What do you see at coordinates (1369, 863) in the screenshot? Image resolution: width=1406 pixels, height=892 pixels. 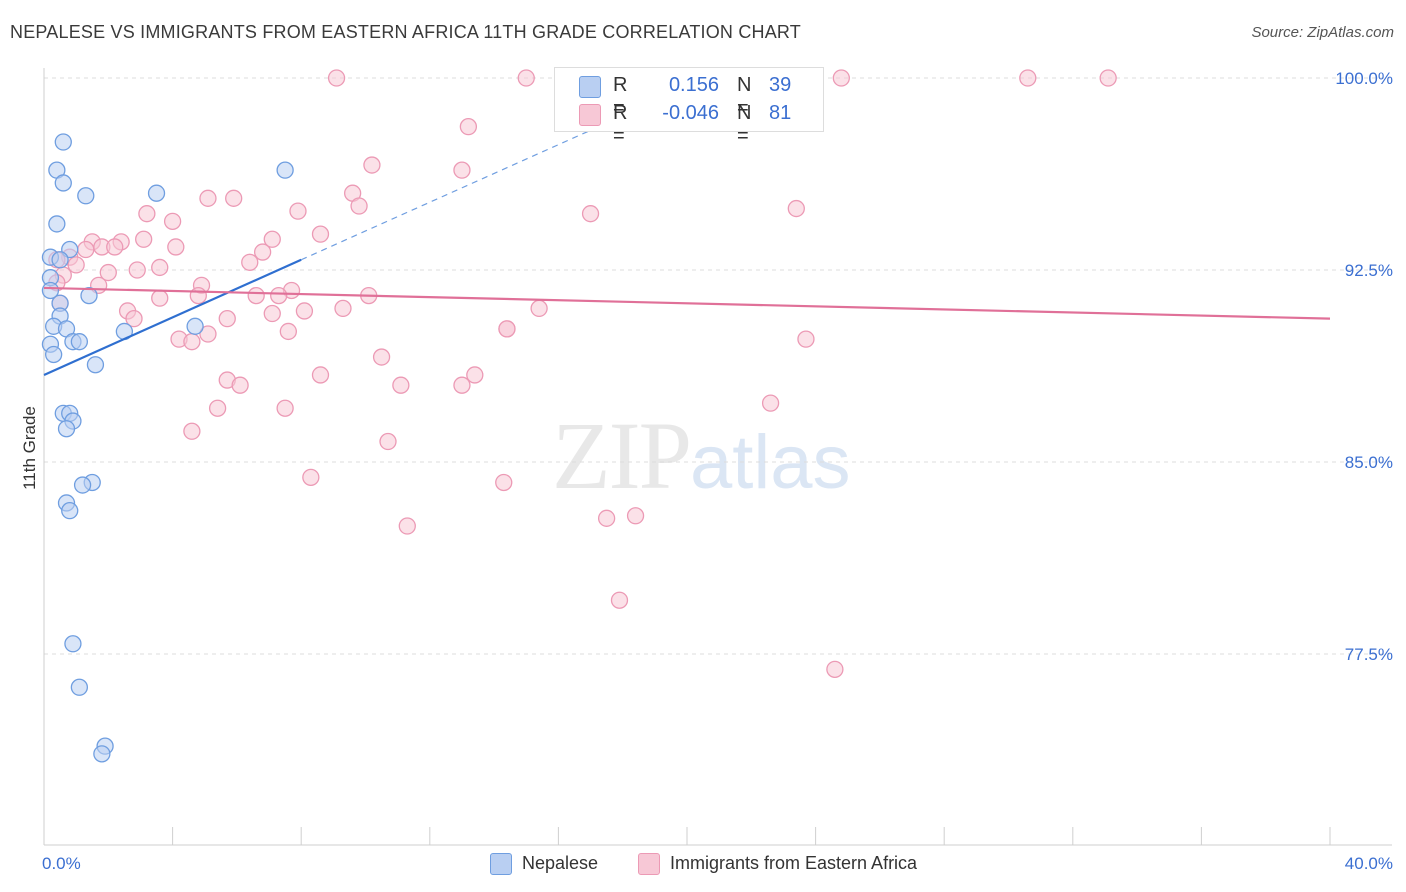 I see `x-tick-label: 40.0%` at bounding box center [1369, 863].